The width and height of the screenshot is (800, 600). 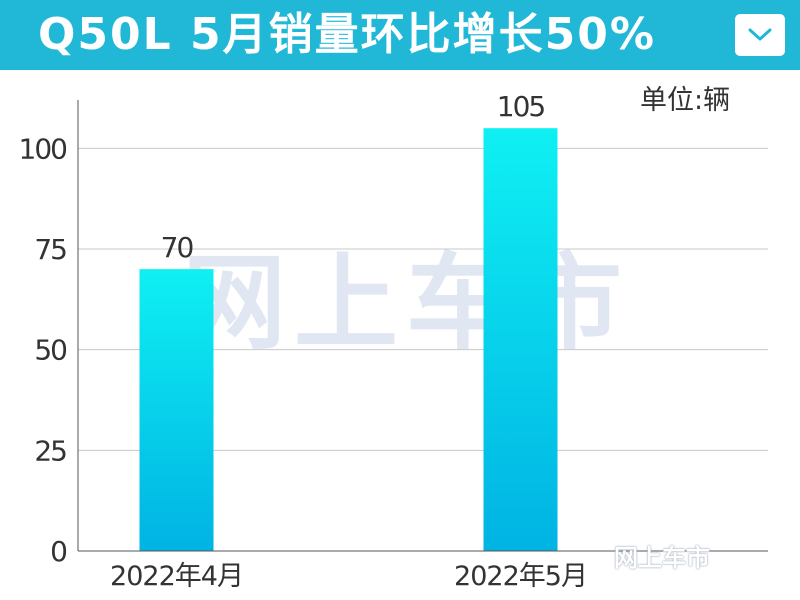 What do you see at coordinates (662, 558) in the screenshot?
I see `corner-watermark-logo: 网上车市` at bounding box center [662, 558].